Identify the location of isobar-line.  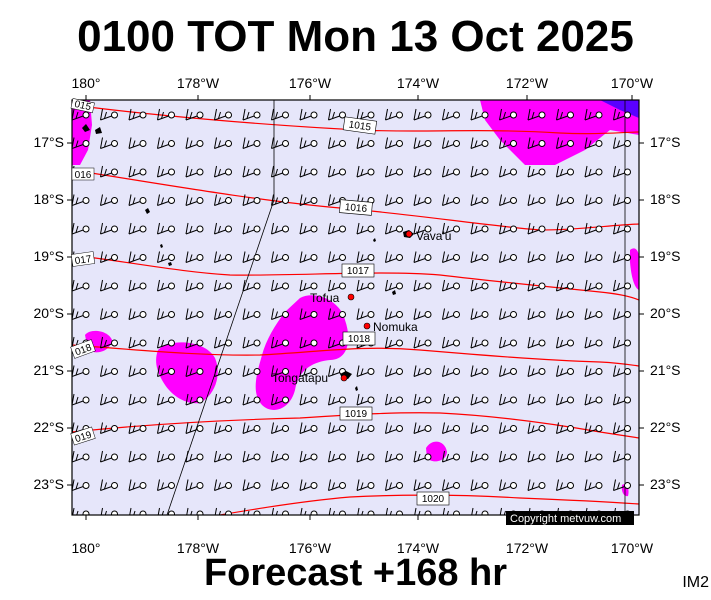
(355, 355).